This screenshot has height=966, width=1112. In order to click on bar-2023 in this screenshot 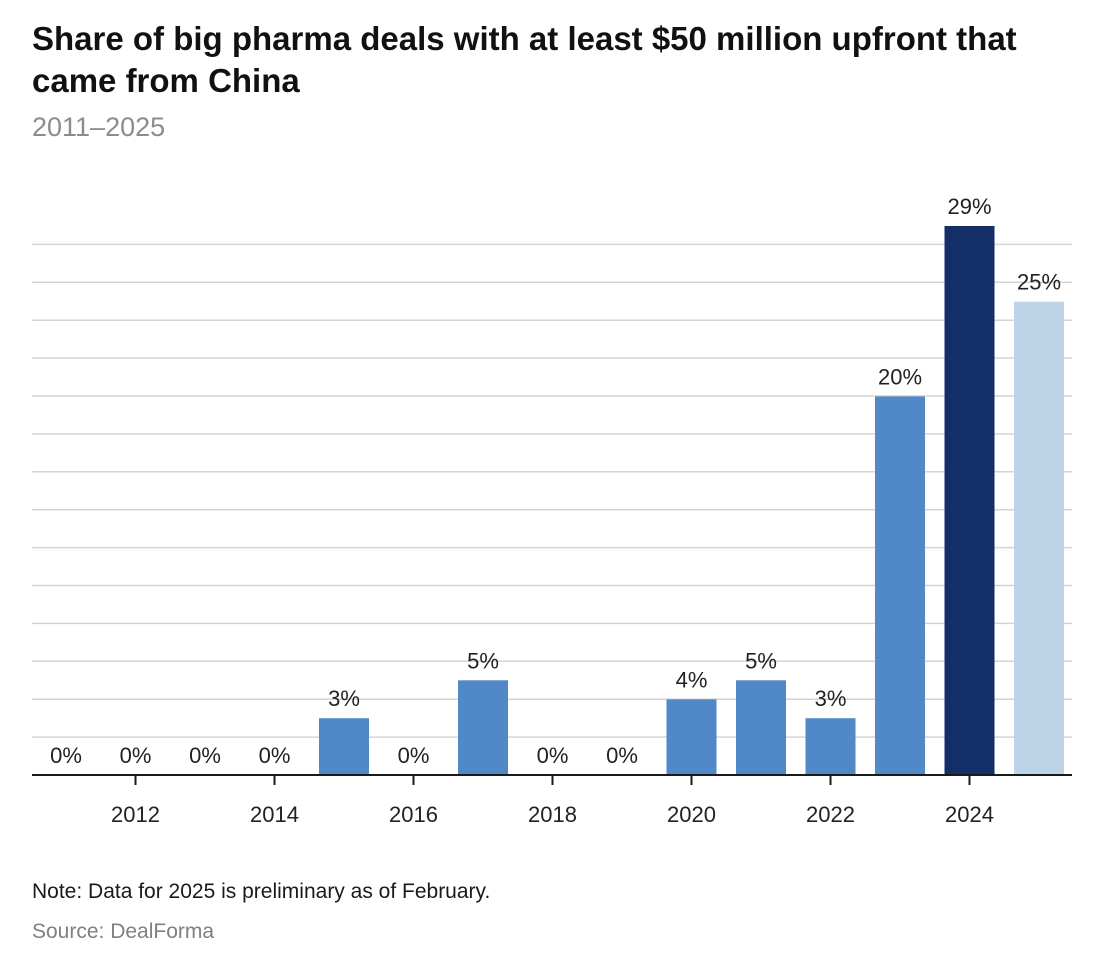, I will do `click(900, 585)`.